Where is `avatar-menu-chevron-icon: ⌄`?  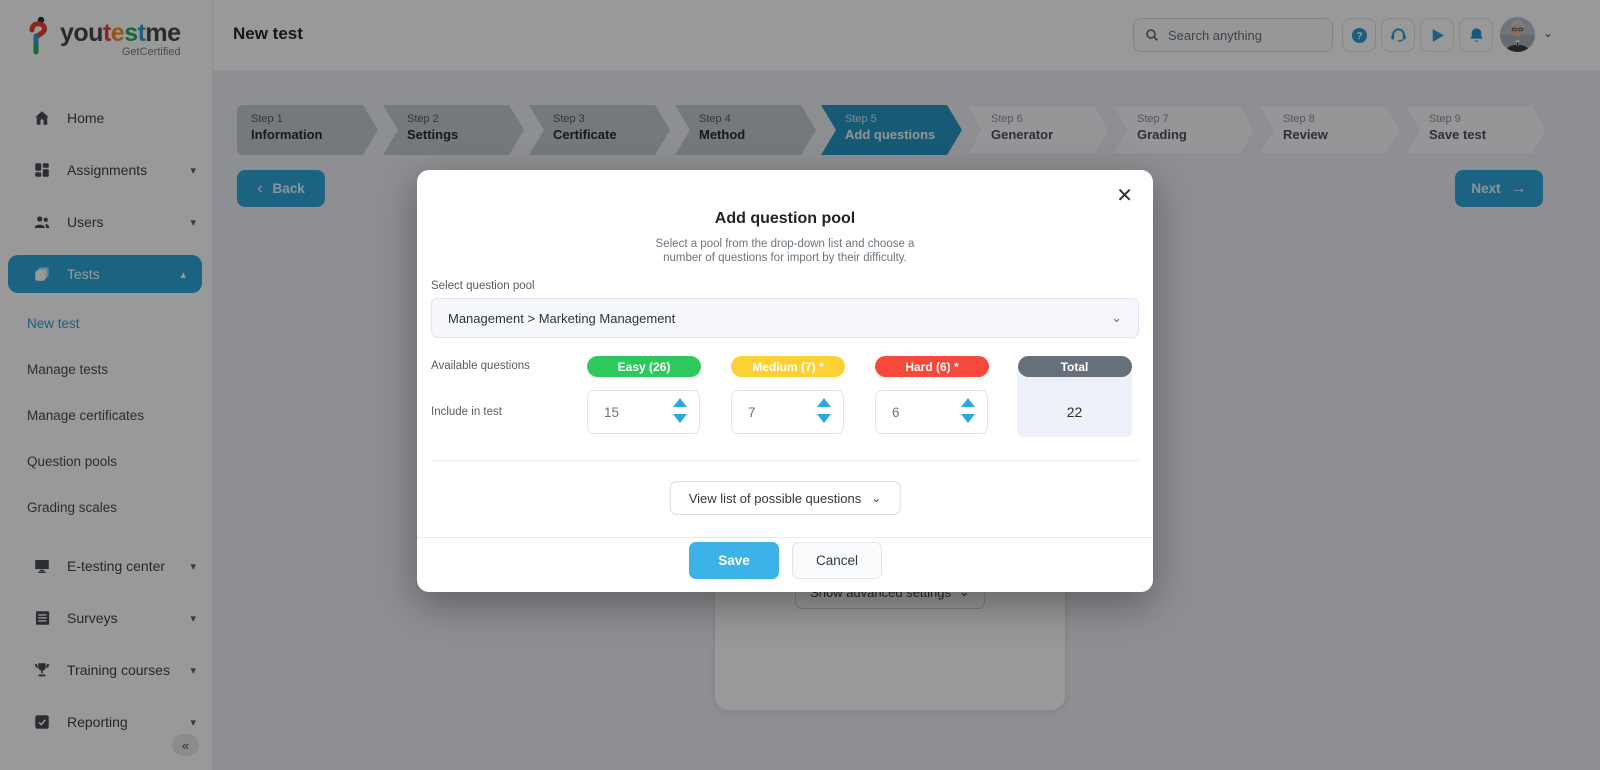
avatar-menu-chevron-icon: ⌄ is located at coordinates (1548, 33).